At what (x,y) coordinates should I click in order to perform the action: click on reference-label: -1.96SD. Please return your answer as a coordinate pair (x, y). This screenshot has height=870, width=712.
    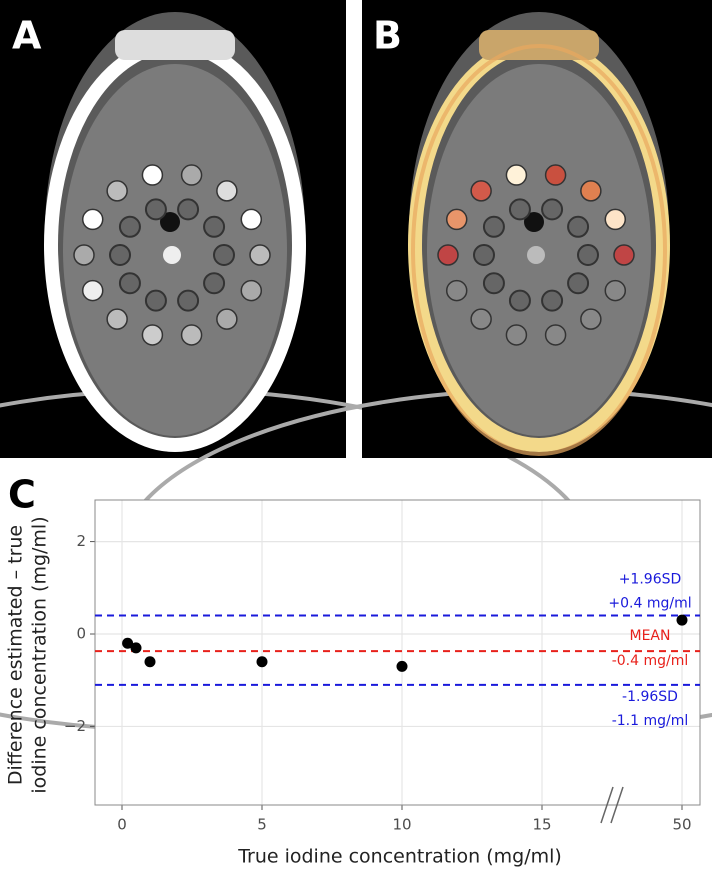
    Looking at the image, I should click on (650, 697).